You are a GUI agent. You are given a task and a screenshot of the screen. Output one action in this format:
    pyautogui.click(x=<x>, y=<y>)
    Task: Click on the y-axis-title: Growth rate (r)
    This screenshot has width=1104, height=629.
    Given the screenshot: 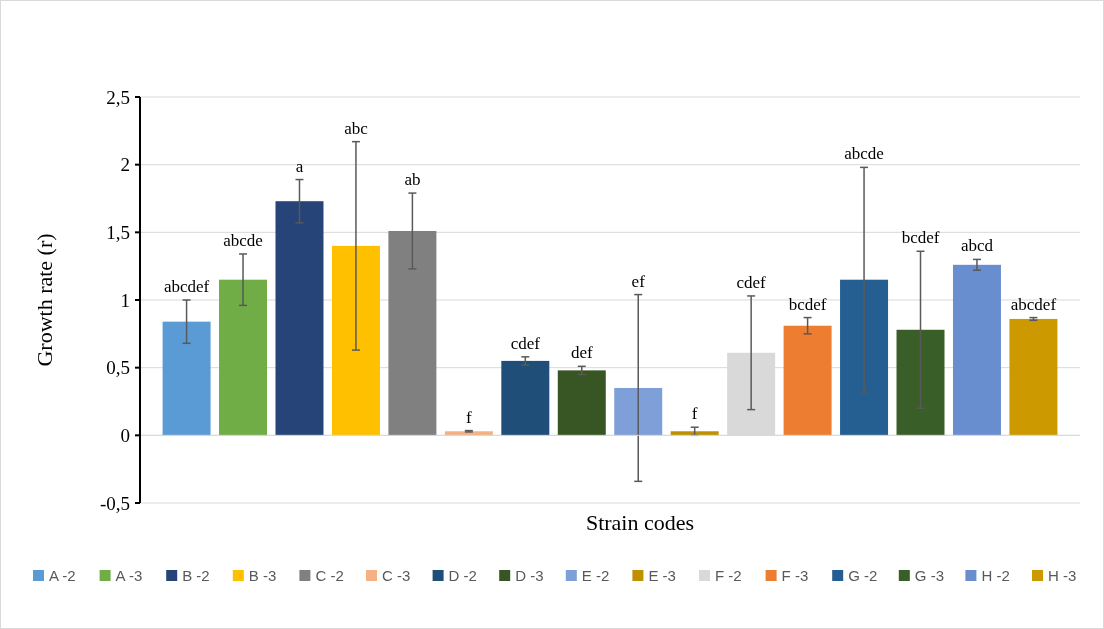 What is the action you would take?
    pyautogui.click(x=44, y=300)
    